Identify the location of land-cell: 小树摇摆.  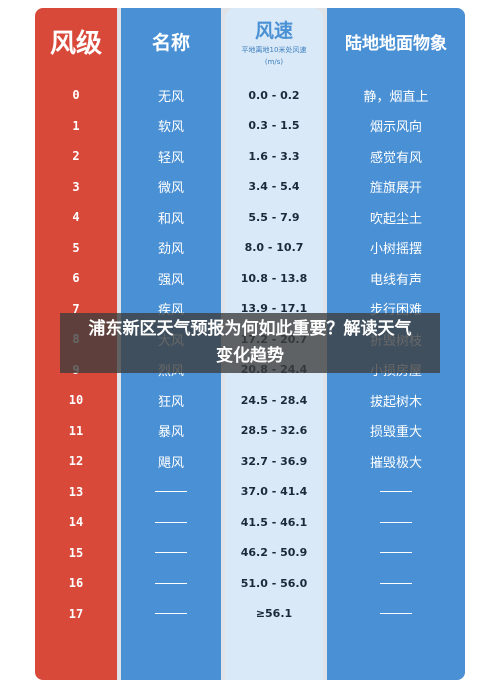
(395, 250).